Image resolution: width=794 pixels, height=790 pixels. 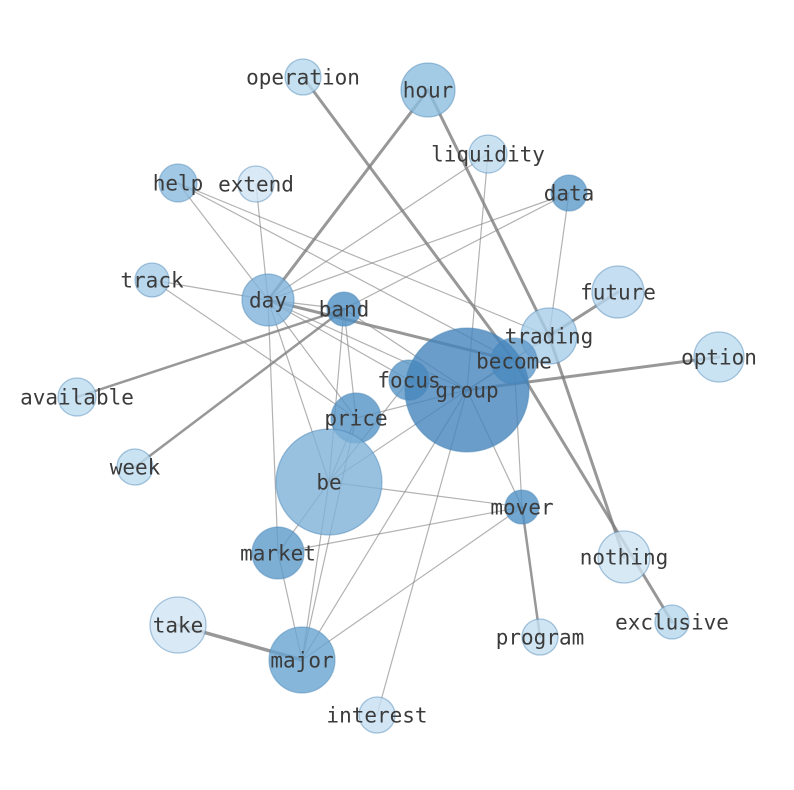 I want to click on node-label-market: market, so click(x=278, y=553).